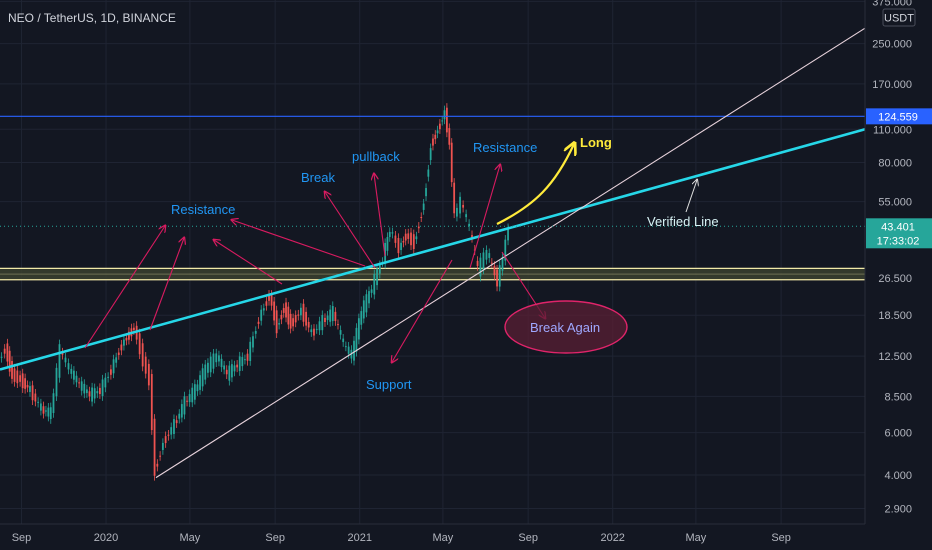 The image size is (932, 550). I want to click on price-axis-panel, so click(898, 275).